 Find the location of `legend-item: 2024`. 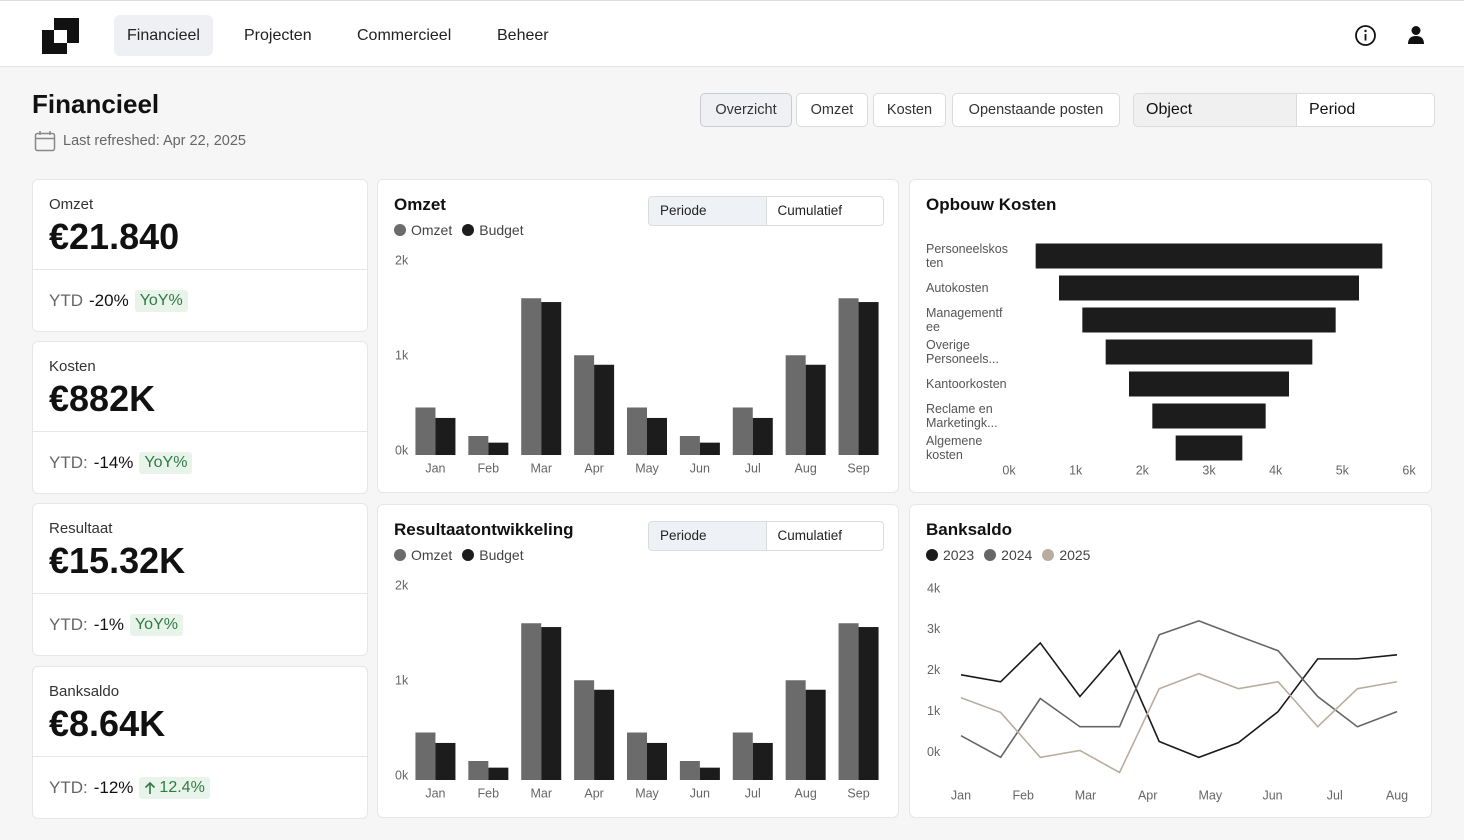

legend-item: 2024 is located at coordinates (1008, 555).